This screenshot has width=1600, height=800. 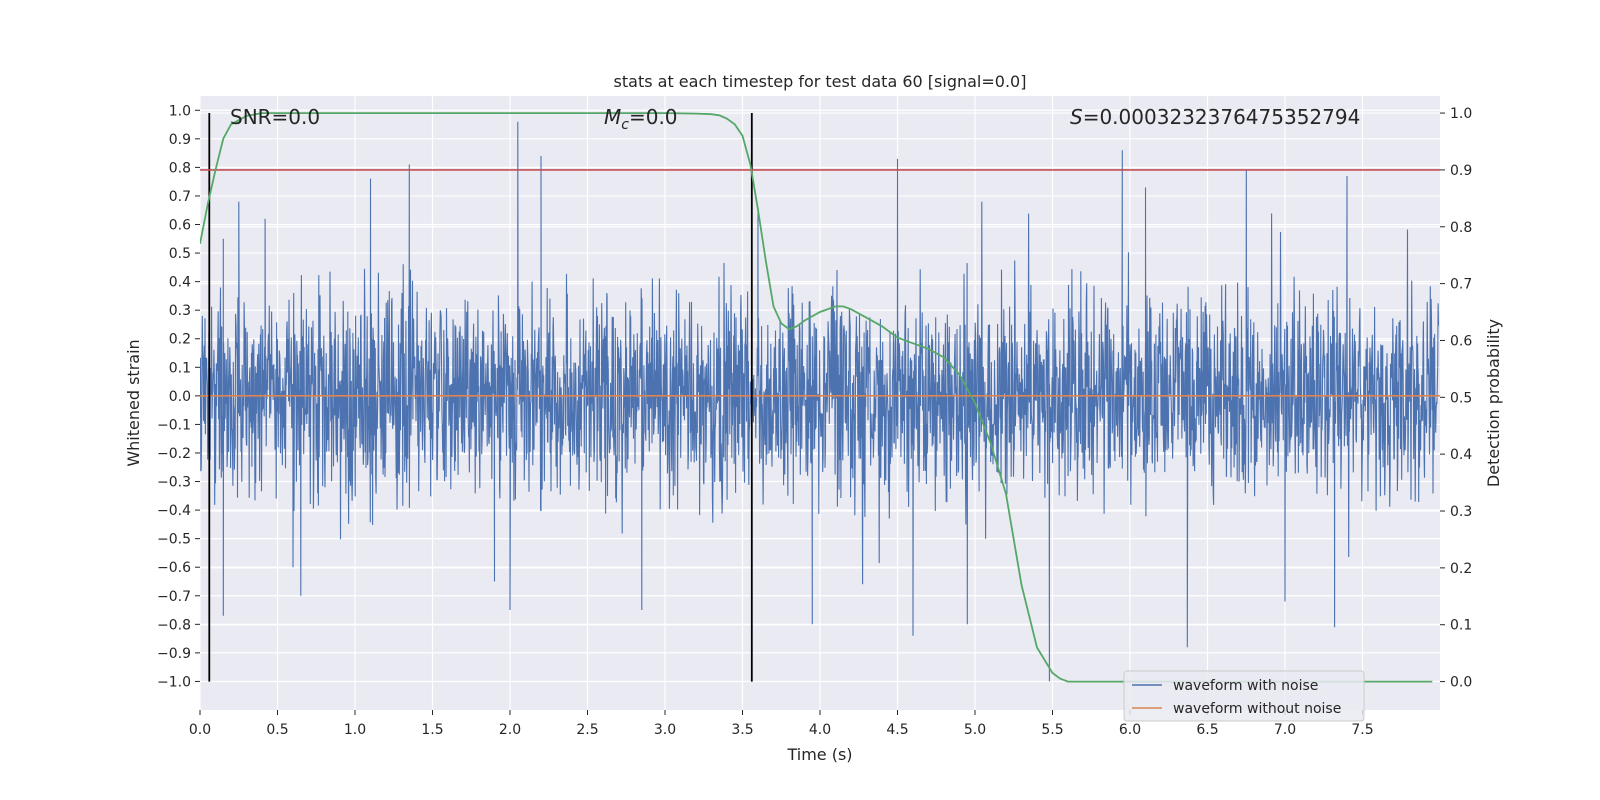 I want to click on y-tick-label: −1.0, so click(x=174, y=682).